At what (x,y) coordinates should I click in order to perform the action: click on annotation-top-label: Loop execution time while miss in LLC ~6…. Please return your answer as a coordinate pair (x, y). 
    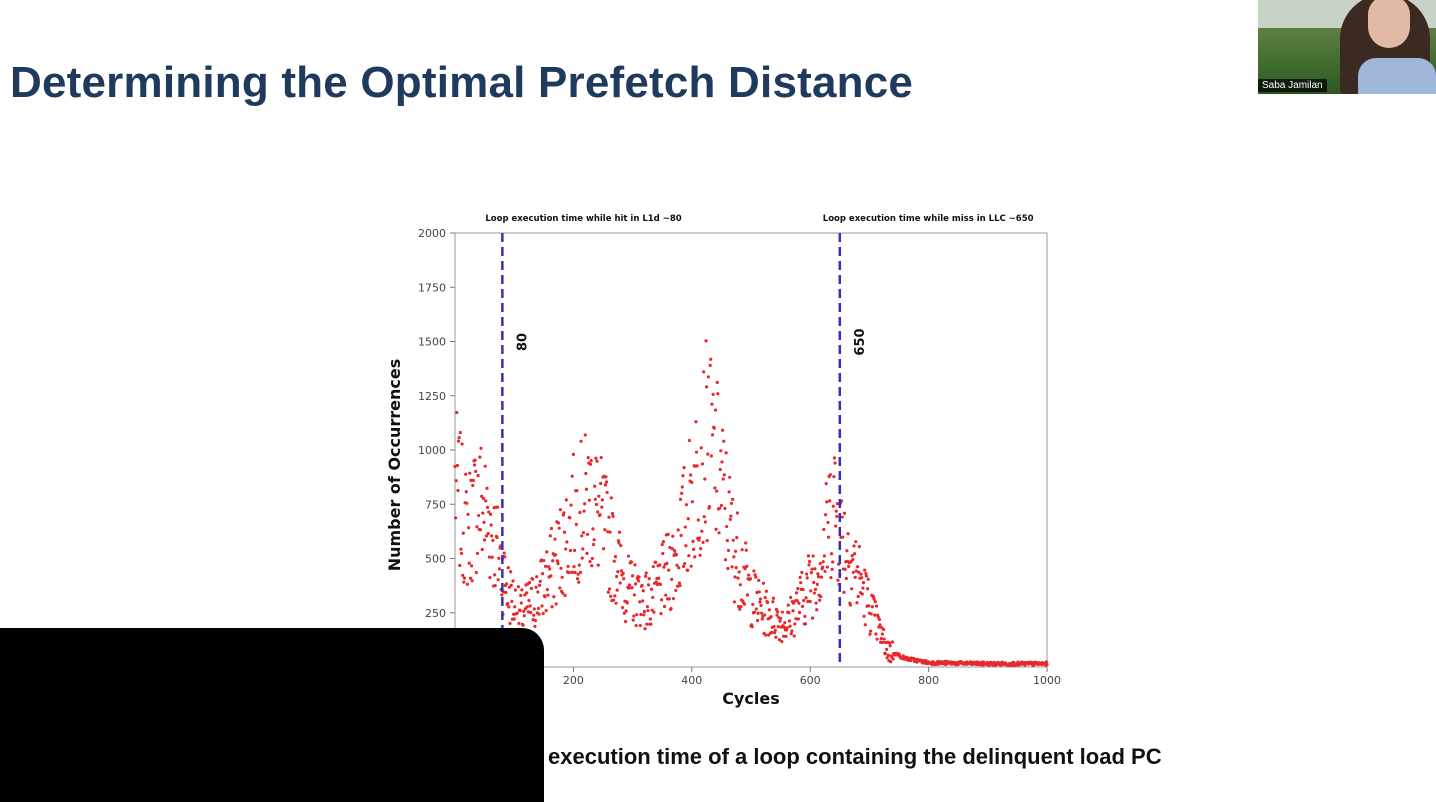
    Looking at the image, I should click on (928, 219).